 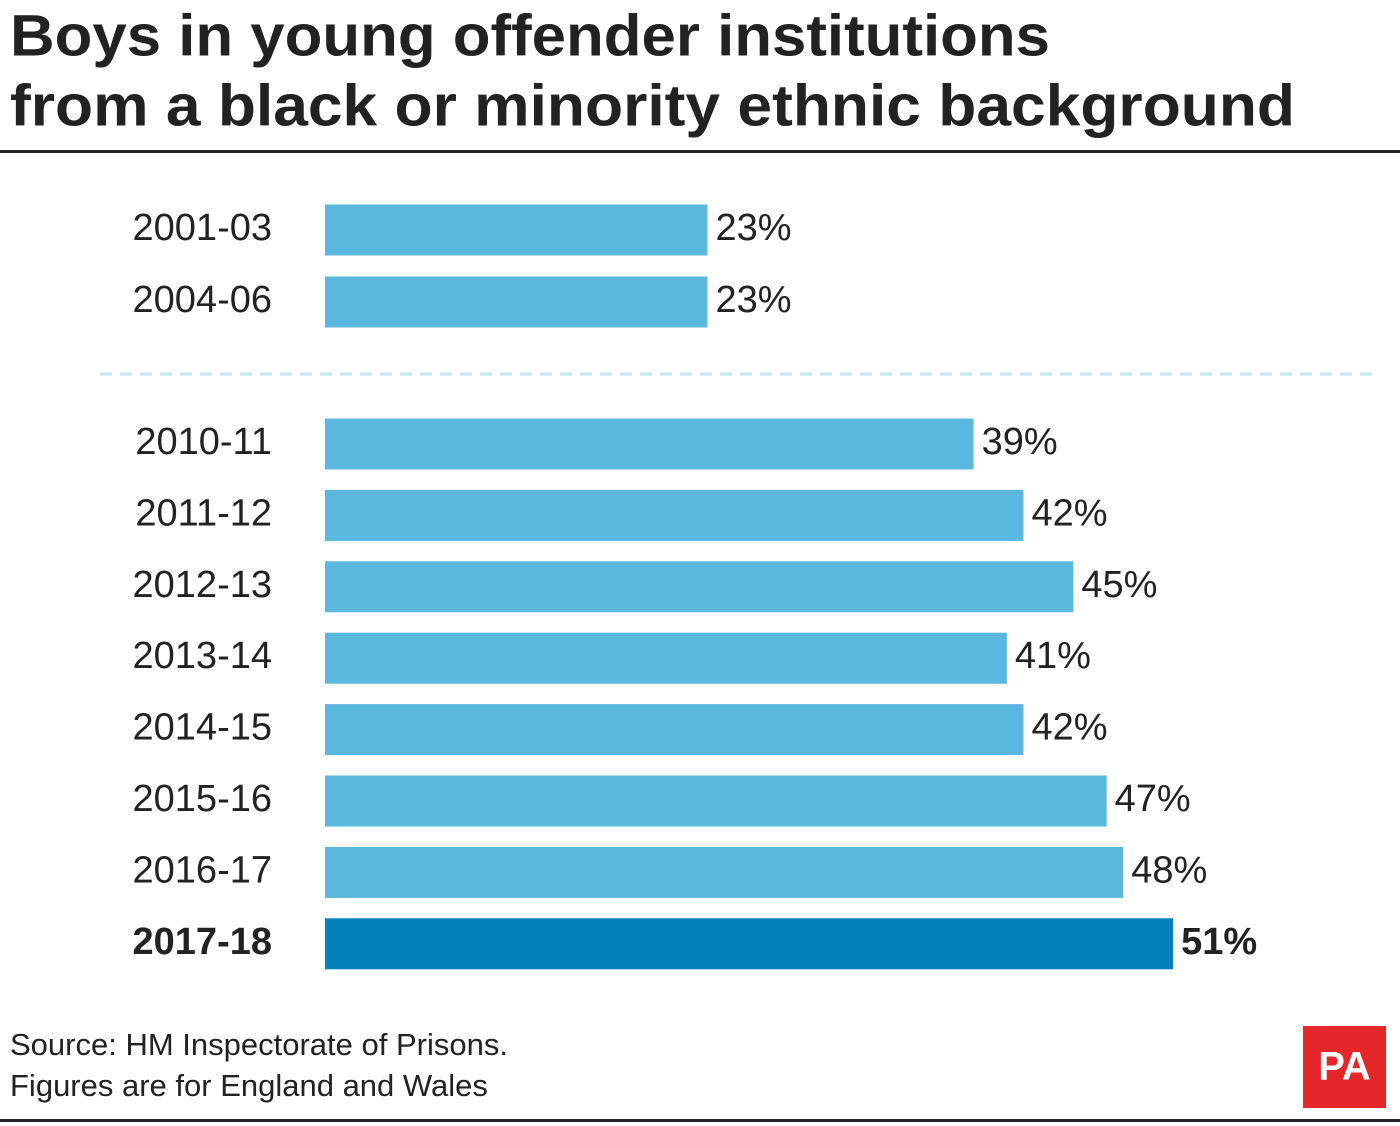 I want to click on chart-title: Boys in young offender institutions, so click(x=530, y=35).